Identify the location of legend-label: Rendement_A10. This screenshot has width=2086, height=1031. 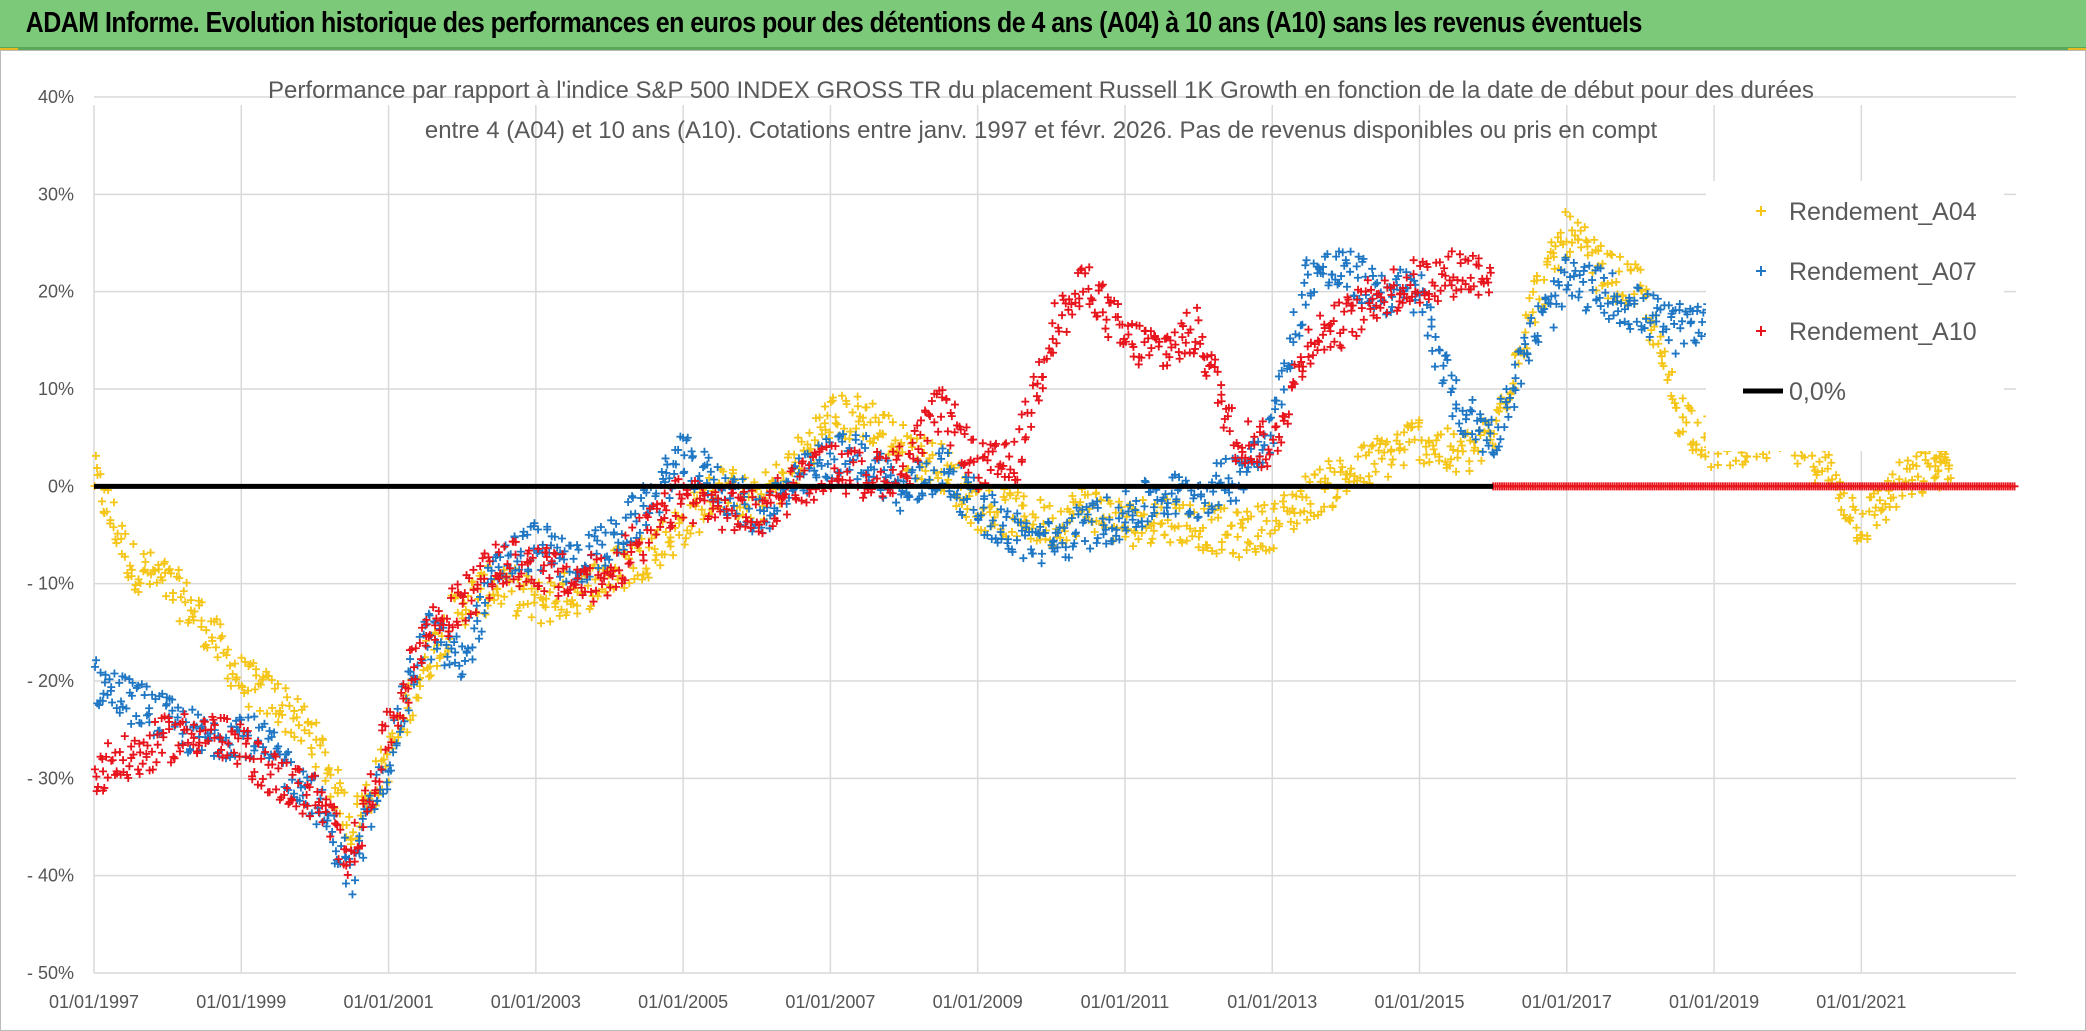
(1883, 332).